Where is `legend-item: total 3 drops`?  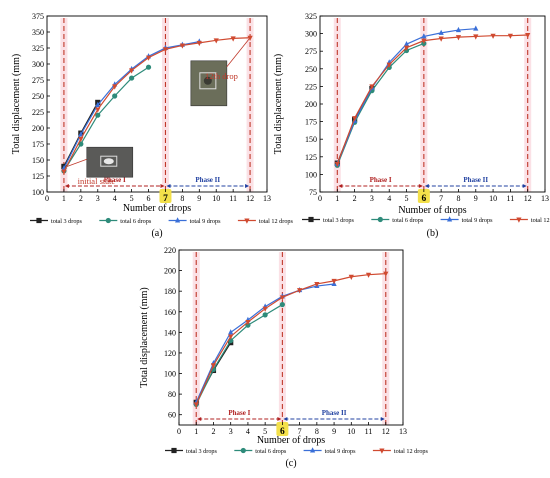 legend-item: total 3 drops is located at coordinates (191, 451).